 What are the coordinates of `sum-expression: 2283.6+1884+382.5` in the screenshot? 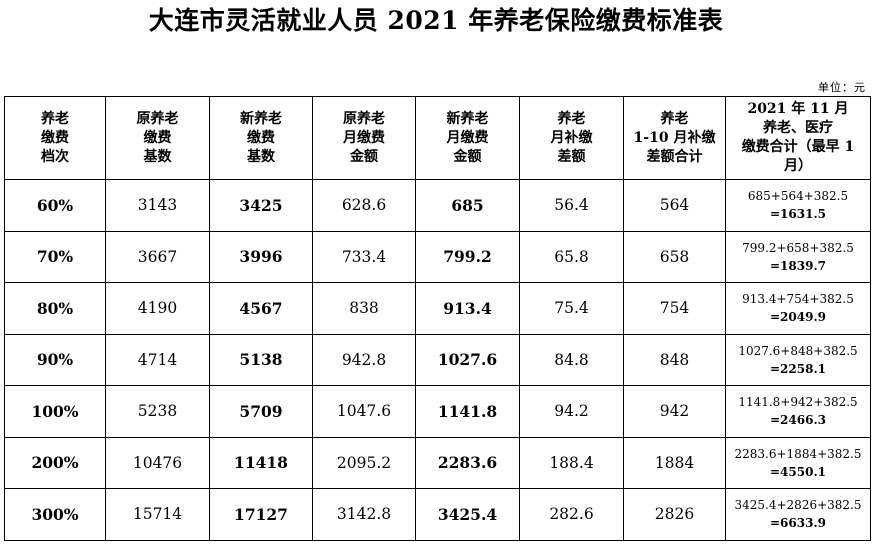 It's located at (798, 453).